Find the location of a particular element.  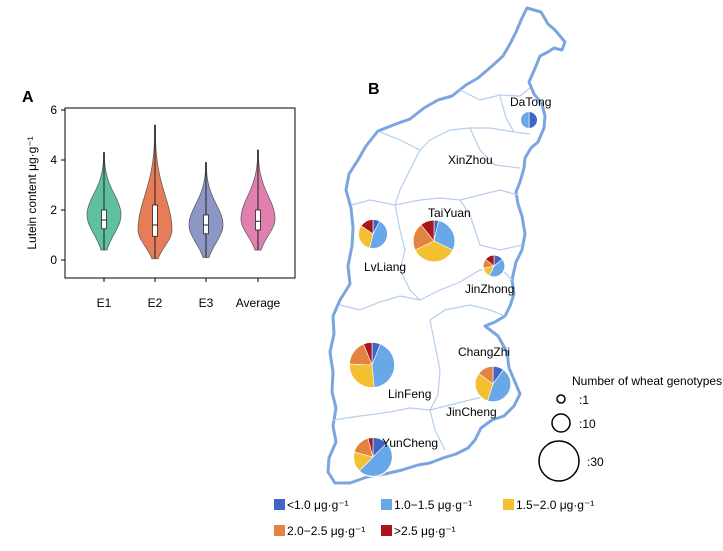

size-legend-circle-small is located at coordinates (561, 399).